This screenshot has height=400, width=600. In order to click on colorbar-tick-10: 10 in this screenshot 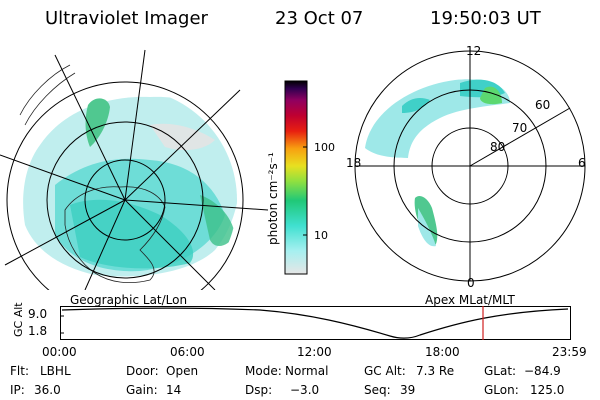, I will do `click(321, 235)`.